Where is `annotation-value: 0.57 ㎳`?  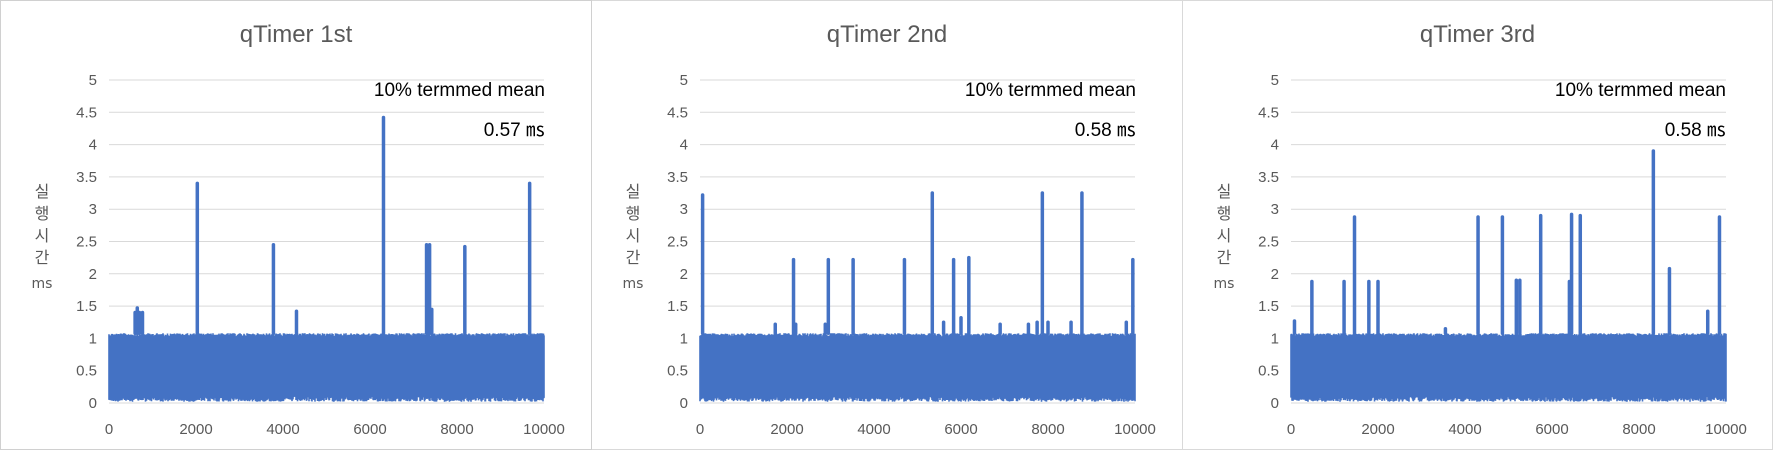 annotation-value: 0.57 ㎳ is located at coordinates (514, 130).